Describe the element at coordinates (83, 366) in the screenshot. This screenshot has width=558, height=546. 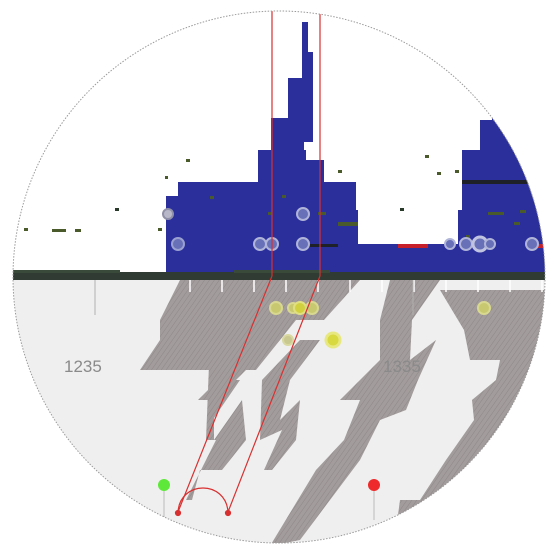
I see `left-value-label: 1235` at that location.